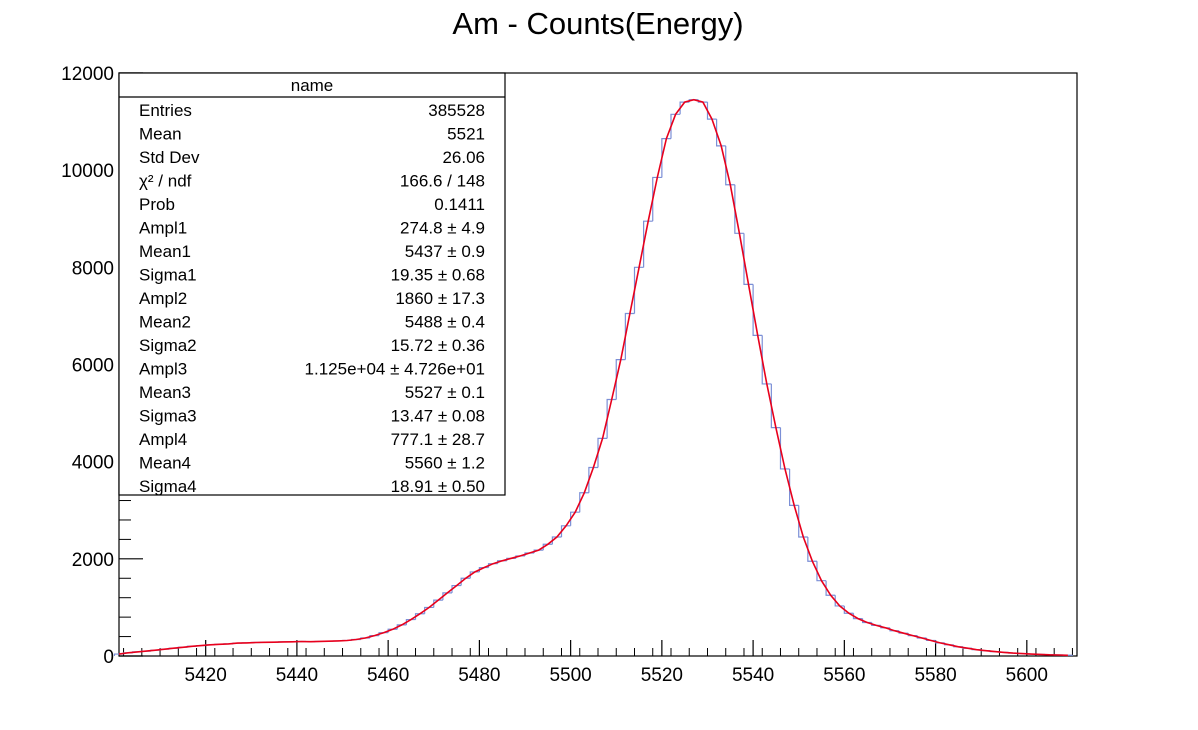 The width and height of the screenshot is (1198, 730). What do you see at coordinates (388, 675) in the screenshot?
I see `x-tick-label: 5460` at bounding box center [388, 675].